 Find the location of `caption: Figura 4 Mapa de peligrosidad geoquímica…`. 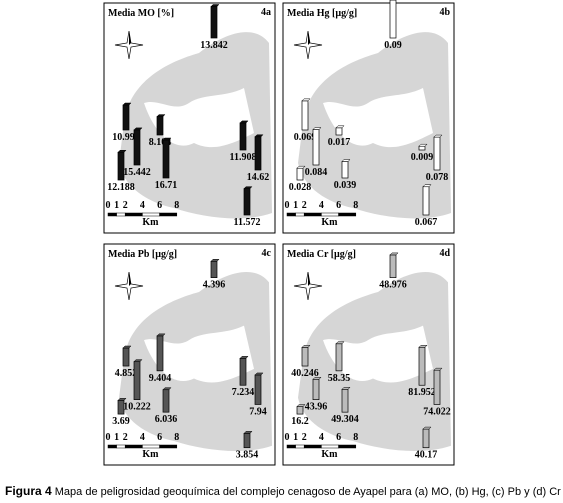

caption: Figura 4 Mapa de peligrosidad geoquímica… is located at coordinates (284, 491).